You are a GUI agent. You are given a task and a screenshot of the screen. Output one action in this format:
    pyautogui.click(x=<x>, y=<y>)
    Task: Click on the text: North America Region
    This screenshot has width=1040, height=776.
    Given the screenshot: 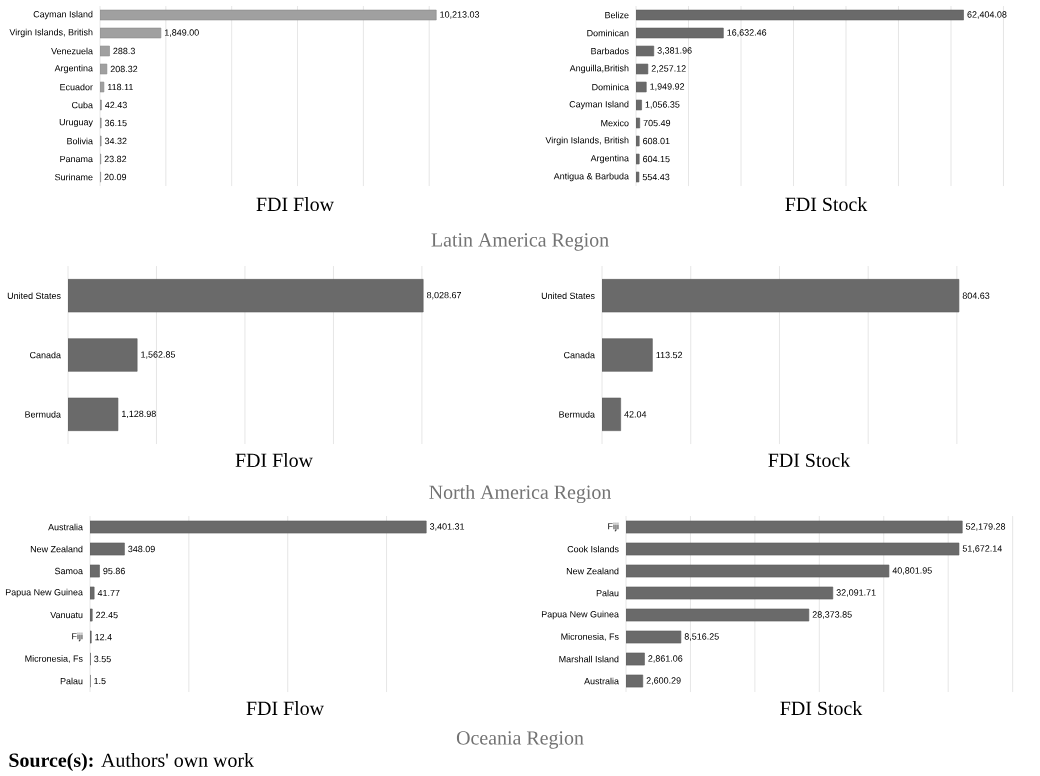 What is the action you would take?
    pyautogui.click(x=520, y=494)
    